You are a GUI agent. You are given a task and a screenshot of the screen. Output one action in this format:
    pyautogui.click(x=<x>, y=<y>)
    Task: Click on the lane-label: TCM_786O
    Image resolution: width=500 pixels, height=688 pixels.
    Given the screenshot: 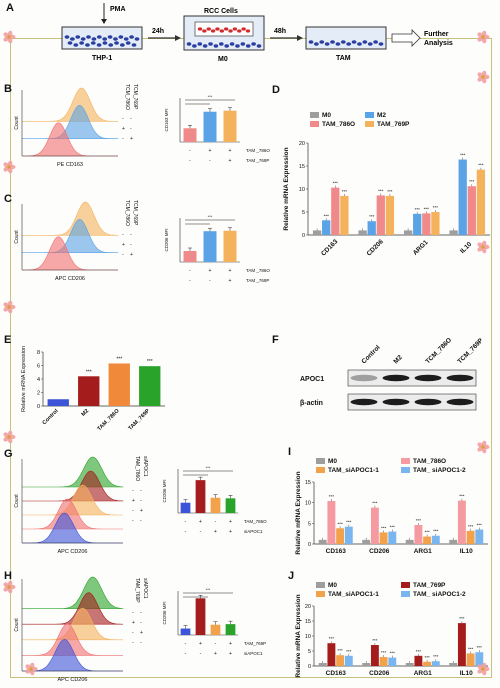 What is the action you would take?
    pyautogui.click(x=438, y=351)
    